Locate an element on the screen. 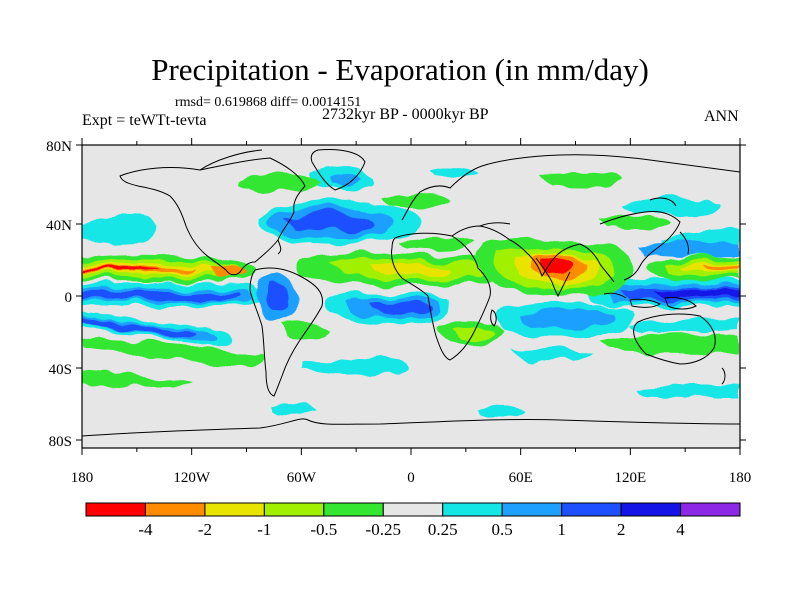 This screenshot has width=800, height=600. lon-label: 0 is located at coordinates (411, 478).